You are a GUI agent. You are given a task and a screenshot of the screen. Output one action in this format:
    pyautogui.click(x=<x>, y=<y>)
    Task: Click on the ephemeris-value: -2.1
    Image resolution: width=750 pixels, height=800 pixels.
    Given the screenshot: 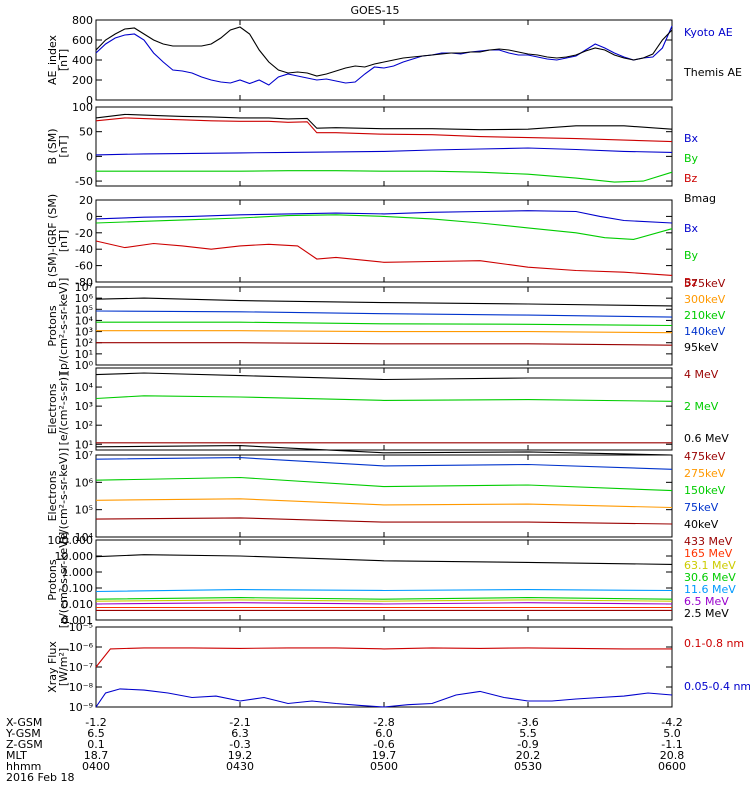 What is the action you would take?
    pyautogui.click(x=239, y=722)
    